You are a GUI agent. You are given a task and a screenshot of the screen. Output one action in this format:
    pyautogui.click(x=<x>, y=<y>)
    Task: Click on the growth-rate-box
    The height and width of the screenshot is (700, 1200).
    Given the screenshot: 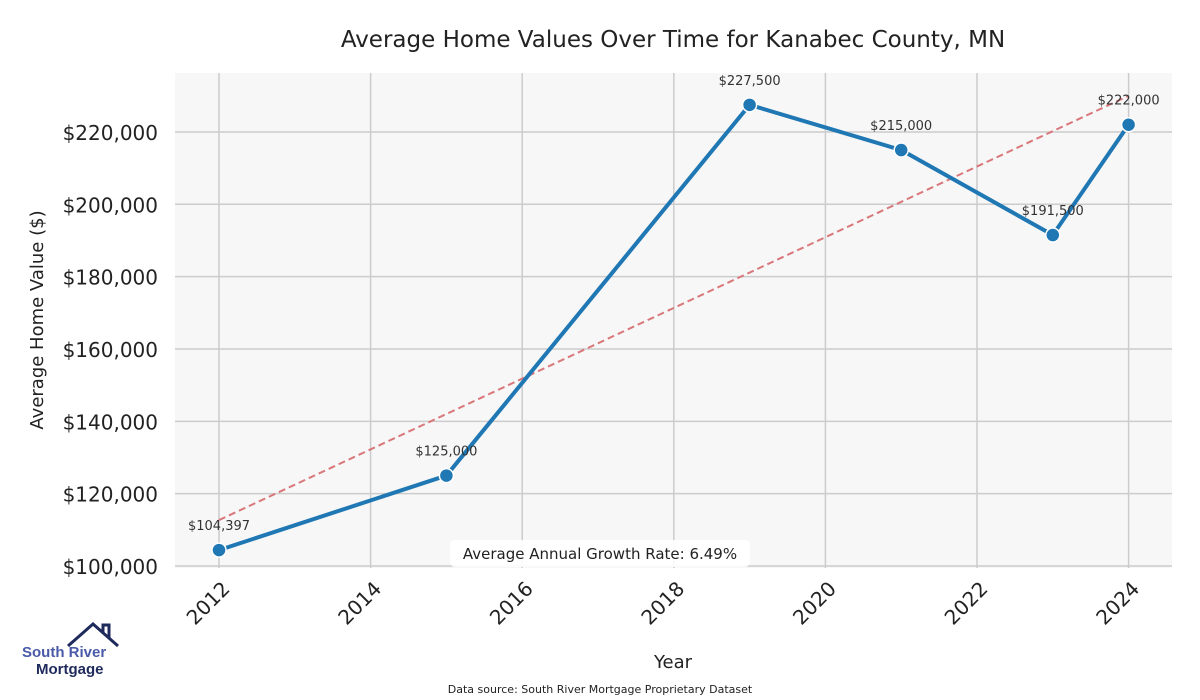 What is the action you would take?
    pyautogui.click(x=600, y=553)
    